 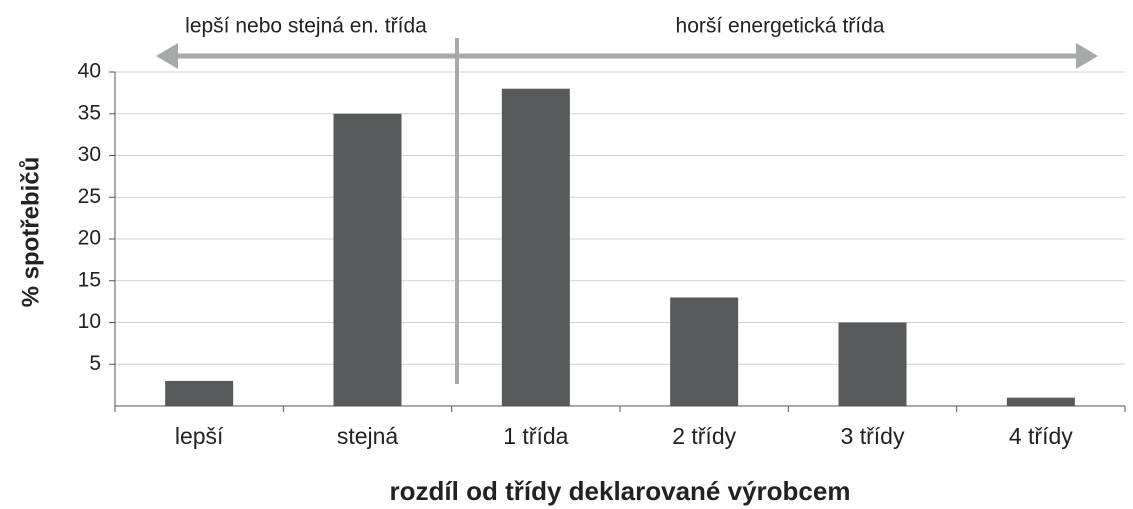 What do you see at coordinates (620, 491) in the screenshot?
I see `x-axis-title: rozdíl od třídy deklarované výrobcem` at bounding box center [620, 491].